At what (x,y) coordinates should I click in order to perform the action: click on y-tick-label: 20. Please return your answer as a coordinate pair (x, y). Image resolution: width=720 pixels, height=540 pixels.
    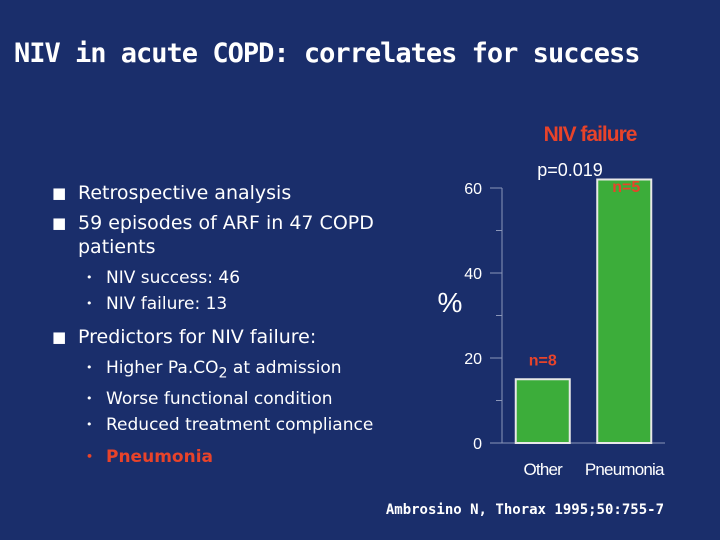
    Looking at the image, I should click on (473, 359).